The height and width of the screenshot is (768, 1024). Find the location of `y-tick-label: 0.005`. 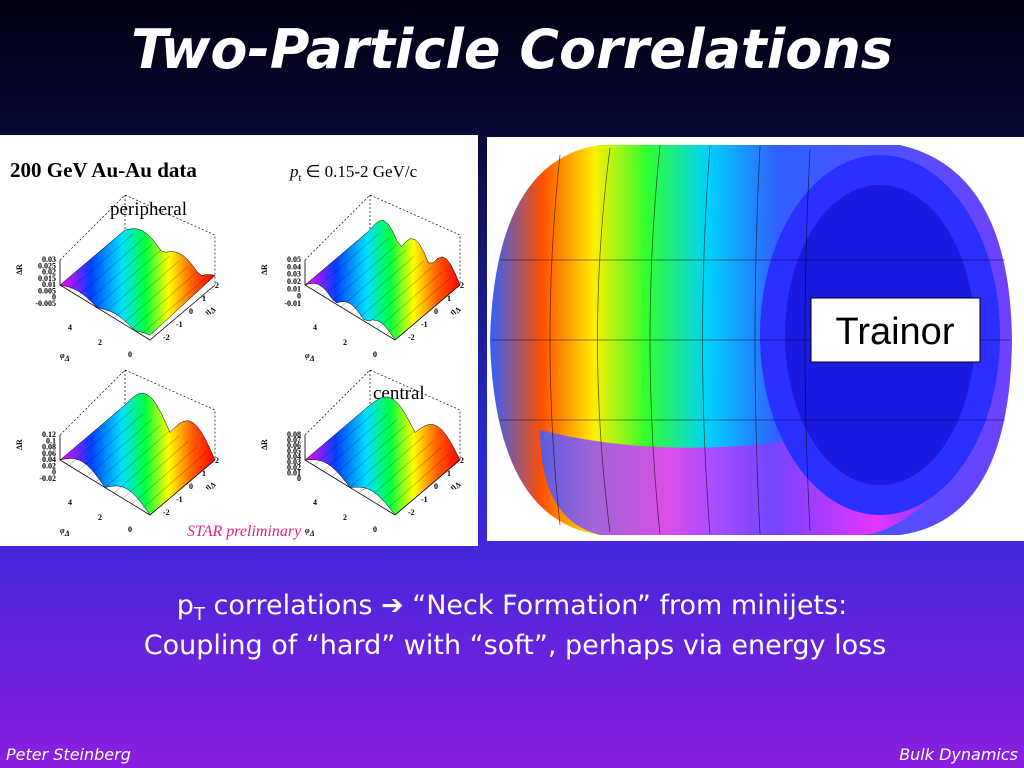

y-tick-label: 0.005 is located at coordinates (47, 290).